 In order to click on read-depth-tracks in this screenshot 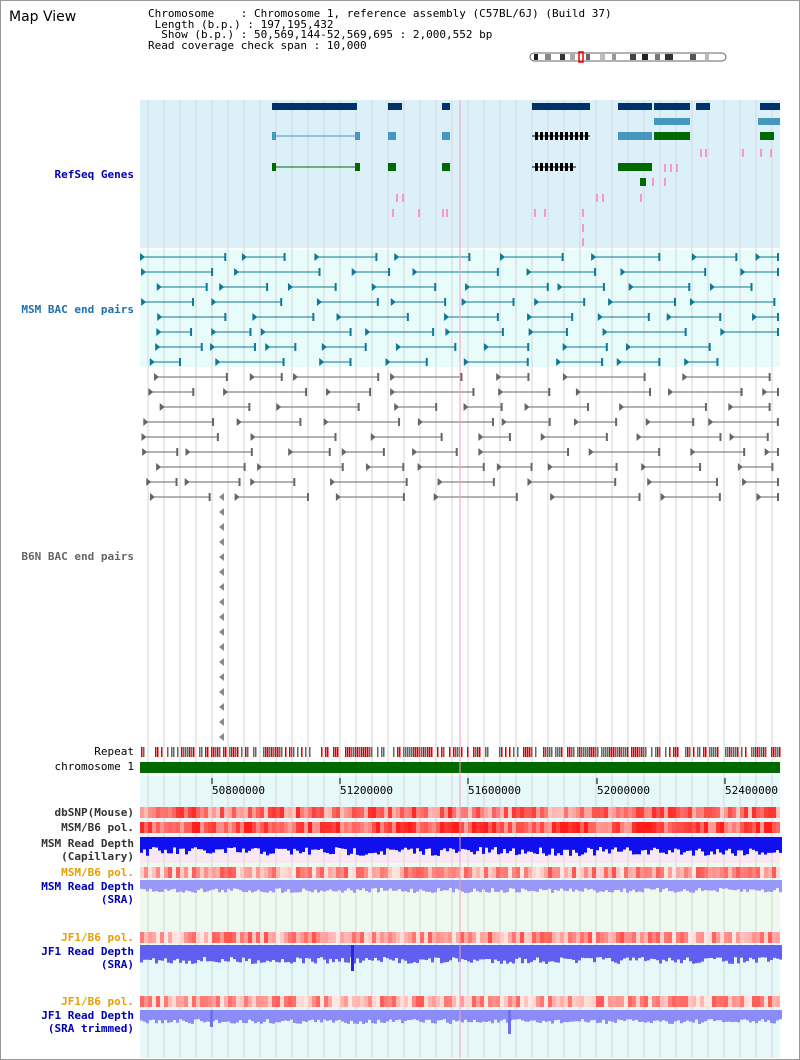, I will do `click(461, 935)`.